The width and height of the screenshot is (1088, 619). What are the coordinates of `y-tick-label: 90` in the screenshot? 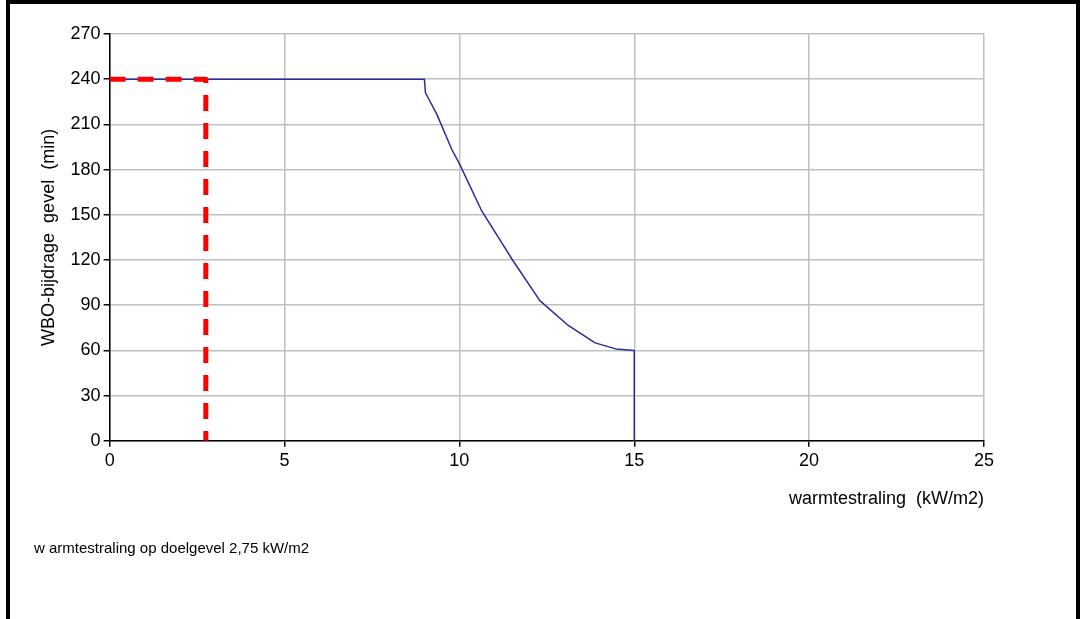 It's located at (90, 304).